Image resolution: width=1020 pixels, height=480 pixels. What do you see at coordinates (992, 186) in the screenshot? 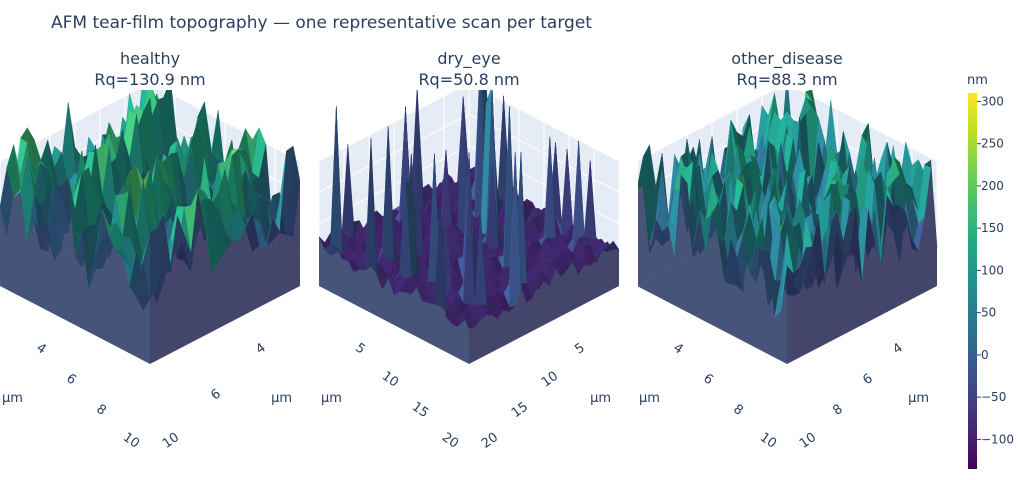
I see `colorbar-tick-label: 200` at bounding box center [992, 186].